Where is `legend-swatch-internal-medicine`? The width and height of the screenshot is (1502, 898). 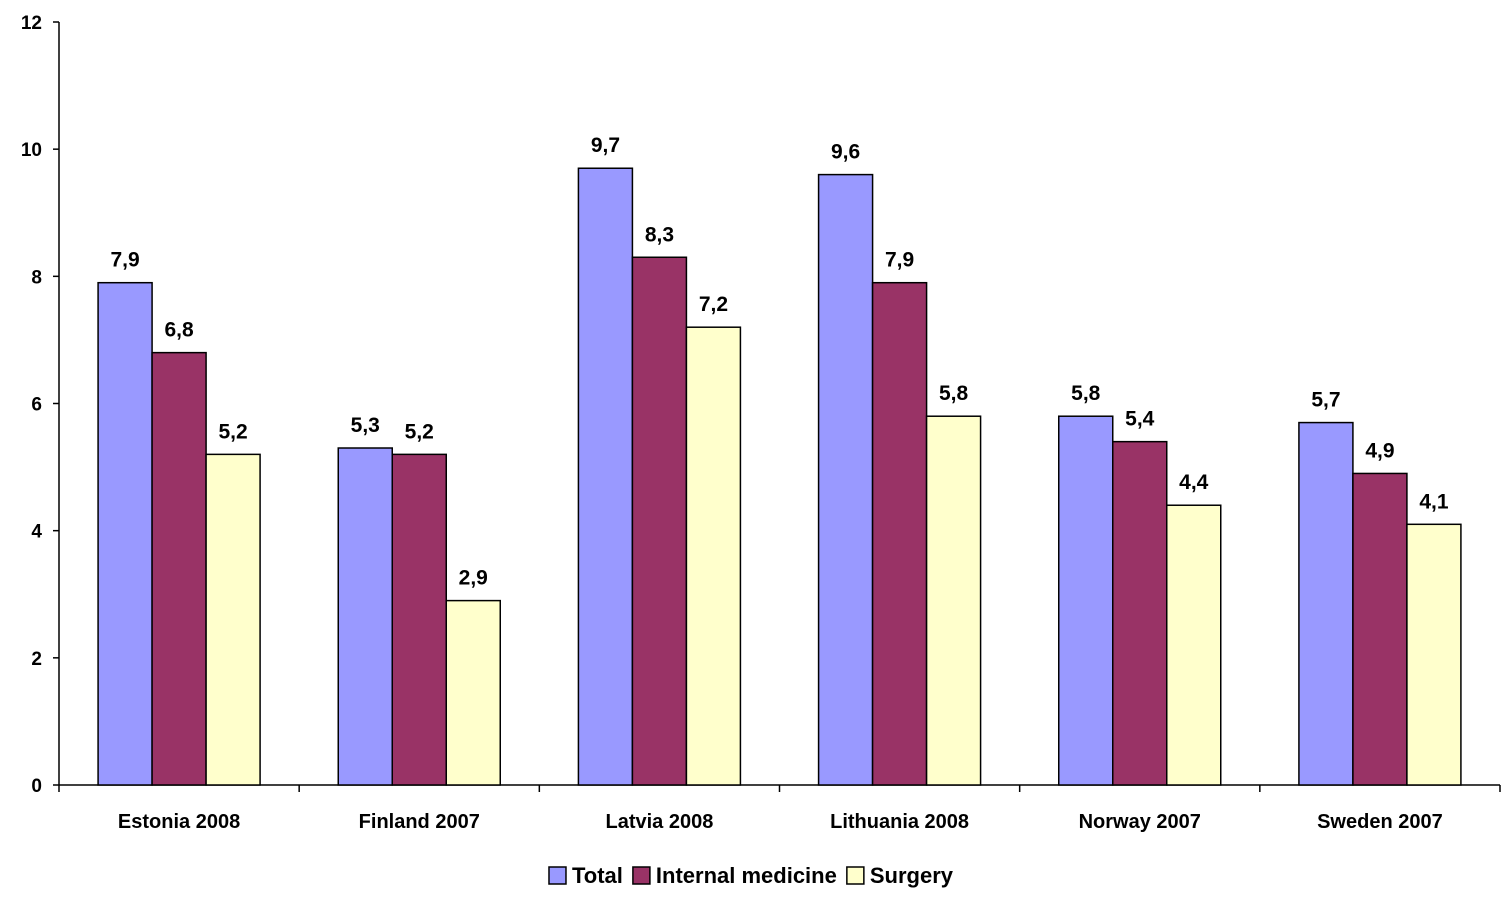 legend-swatch-internal-medicine is located at coordinates (641, 875).